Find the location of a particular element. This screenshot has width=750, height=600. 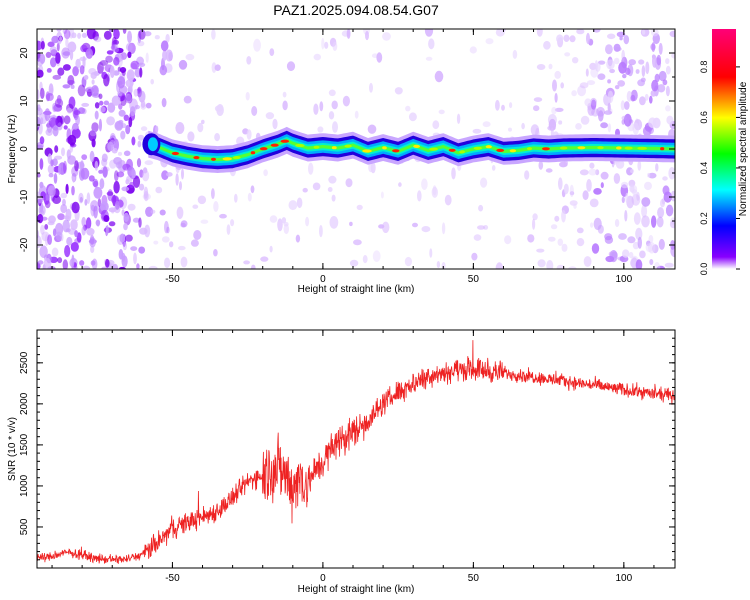

x-tick-label: -50 is located at coordinates (172, 578).